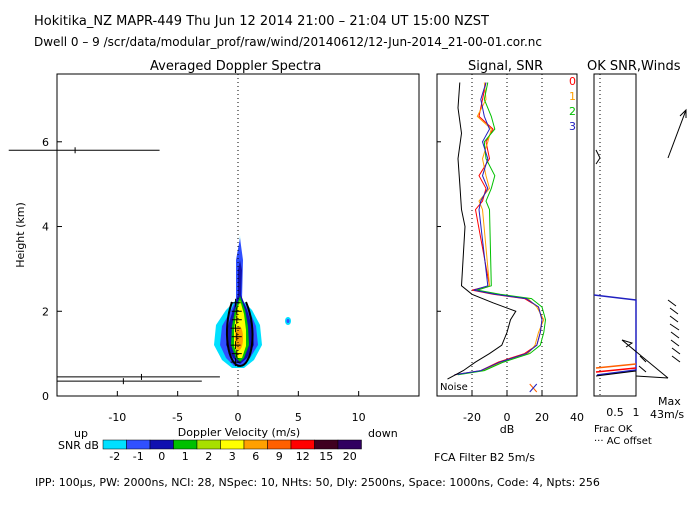 This screenshot has width=700, height=505. What do you see at coordinates (572, 81) in the screenshot?
I see `series-label-0: 0` at bounding box center [572, 81].